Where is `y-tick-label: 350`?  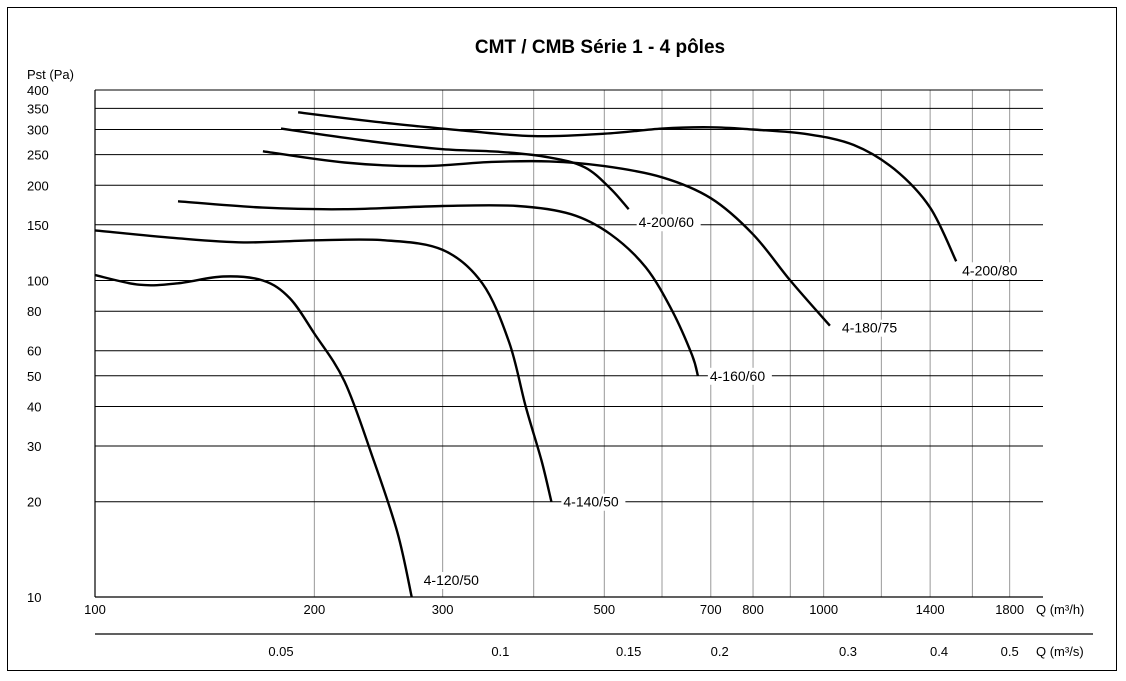
y-tick-label: 350 is located at coordinates (38, 108).